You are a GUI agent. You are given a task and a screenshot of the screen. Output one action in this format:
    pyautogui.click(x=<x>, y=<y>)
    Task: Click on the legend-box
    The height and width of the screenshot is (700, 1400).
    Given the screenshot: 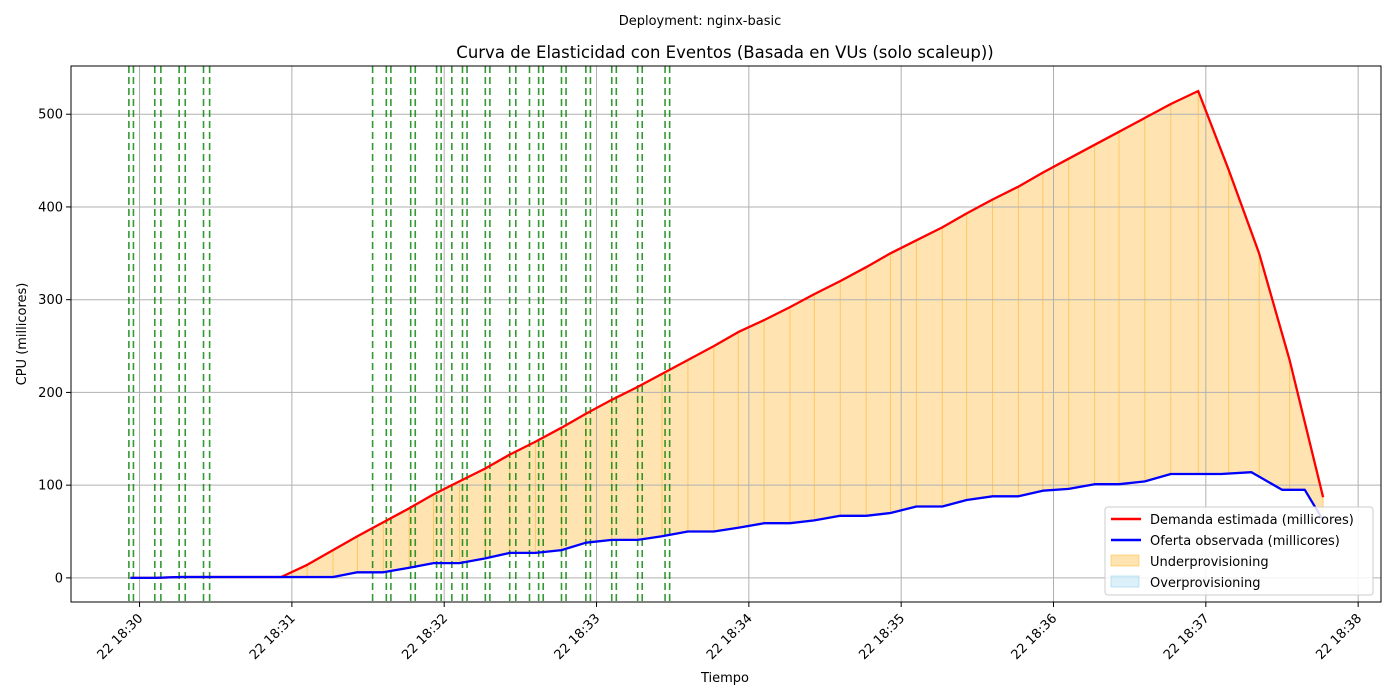 What is the action you would take?
    pyautogui.click(x=1239, y=551)
    